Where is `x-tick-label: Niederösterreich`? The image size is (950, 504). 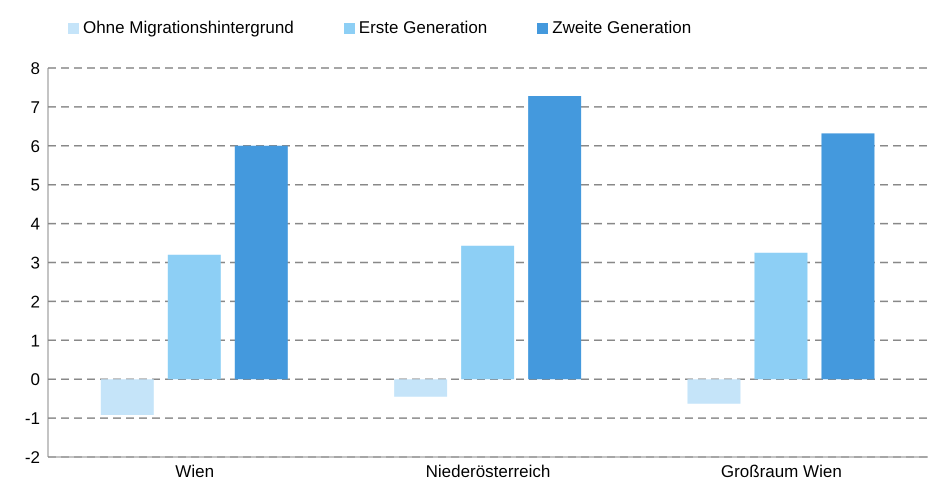 x-tick-label: Niederösterreich is located at coordinates (488, 472).